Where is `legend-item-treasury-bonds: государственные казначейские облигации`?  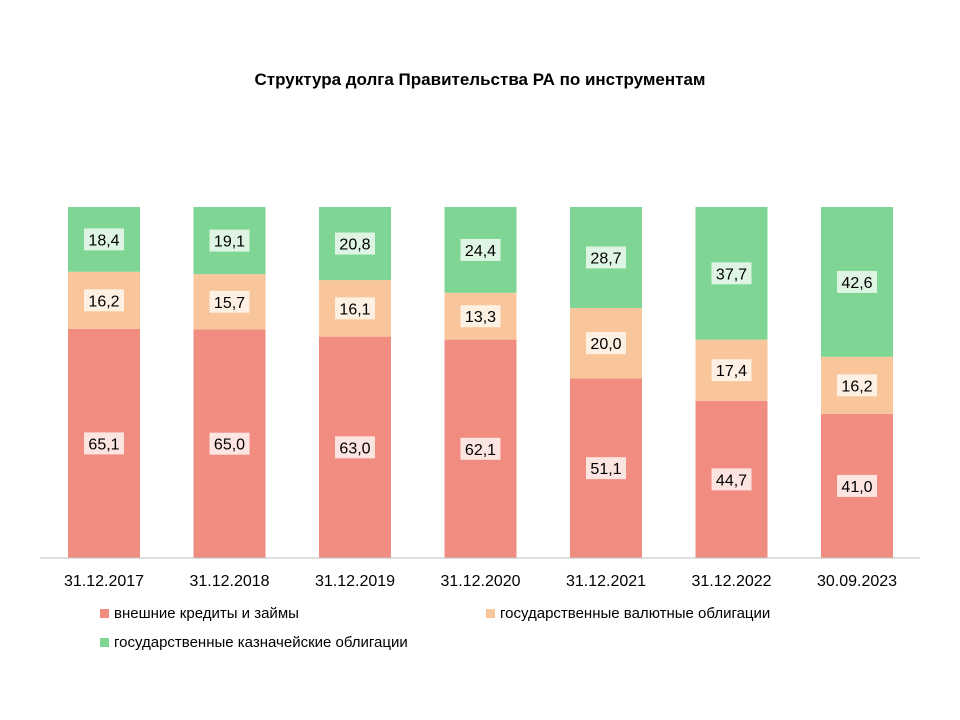 legend-item-treasury-bonds: государственные казначейские облигации is located at coordinates (254, 642).